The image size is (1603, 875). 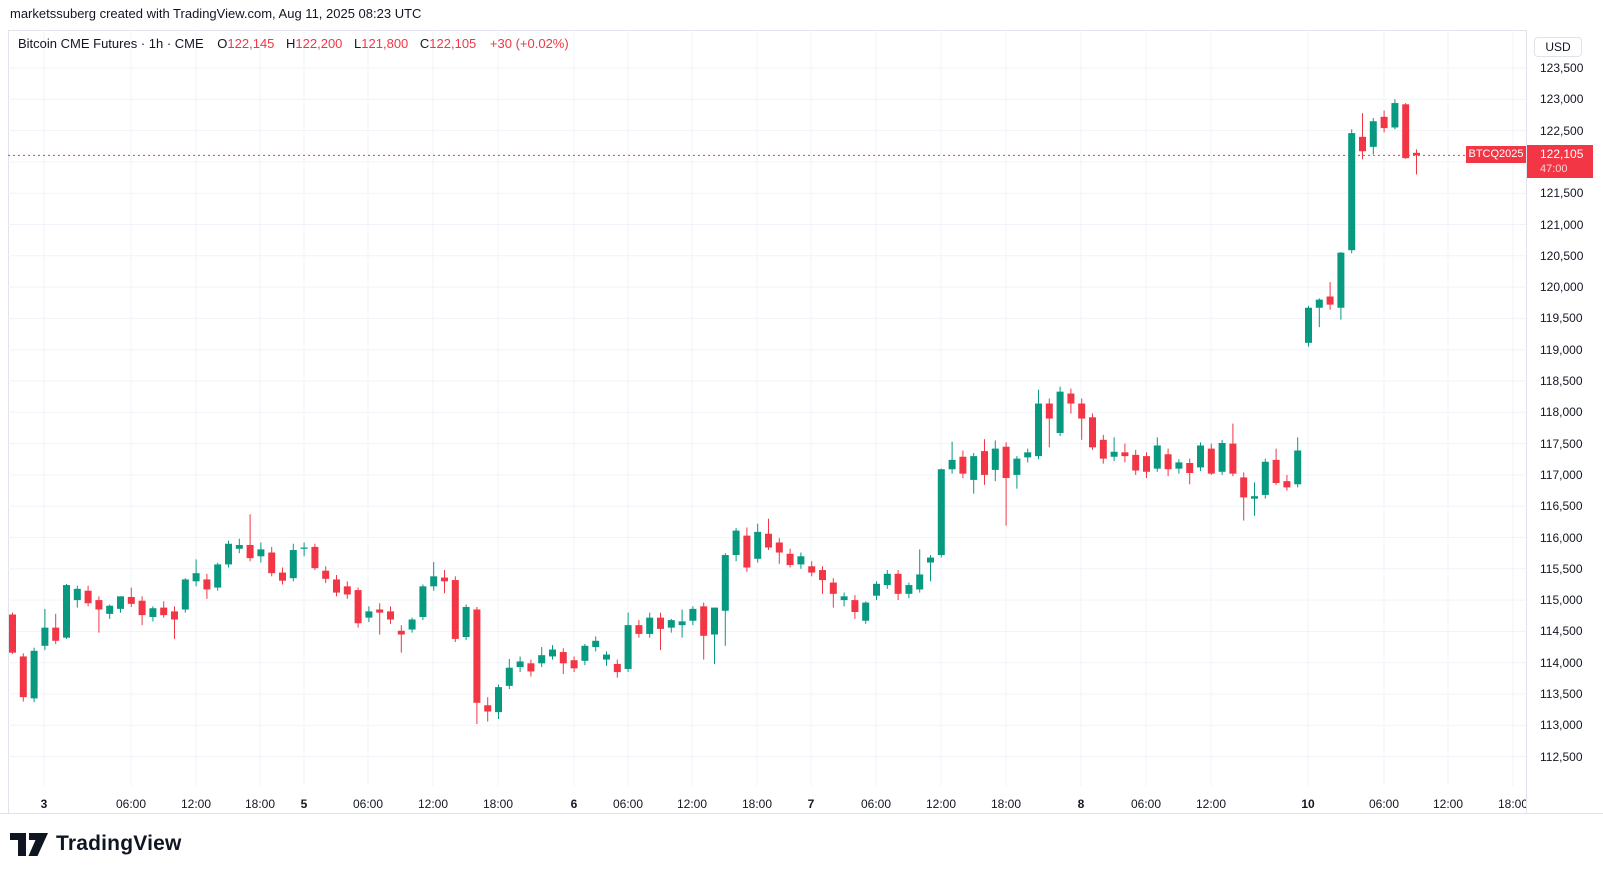 What do you see at coordinates (453, 43) in the screenshot?
I see `close-value: 122,105` at bounding box center [453, 43].